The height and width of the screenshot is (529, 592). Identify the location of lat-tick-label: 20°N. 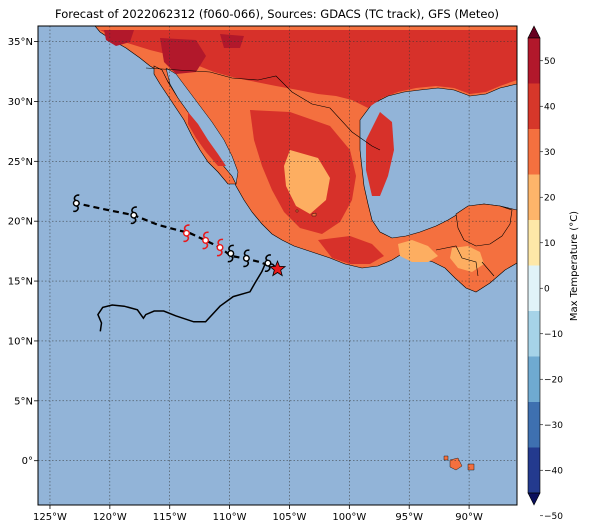
(20, 222).